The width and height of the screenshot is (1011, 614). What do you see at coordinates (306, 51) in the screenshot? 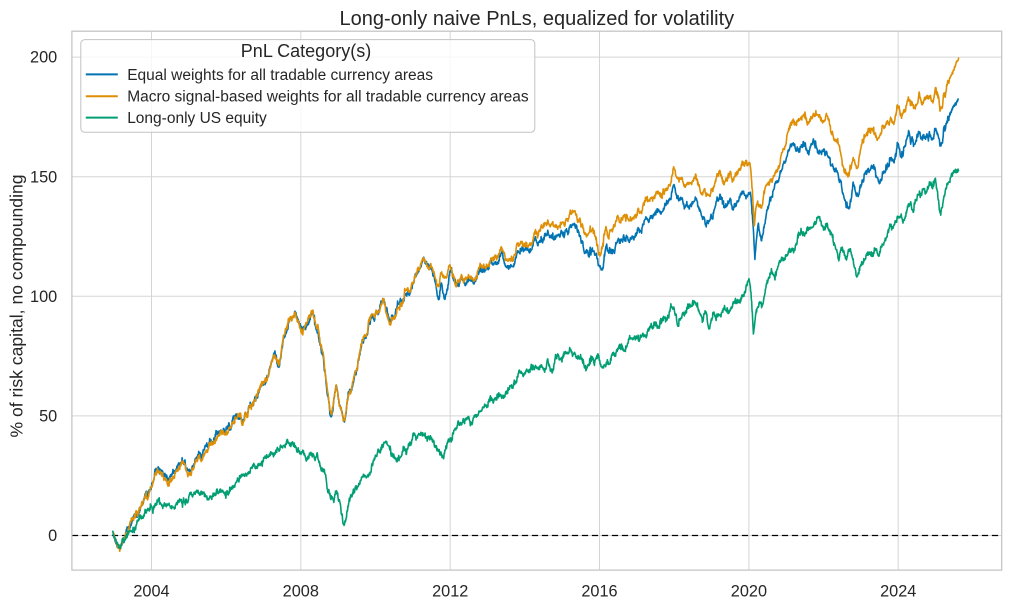
I see `svg-text: PnL Category(s)` at bounding box center [306, 51].